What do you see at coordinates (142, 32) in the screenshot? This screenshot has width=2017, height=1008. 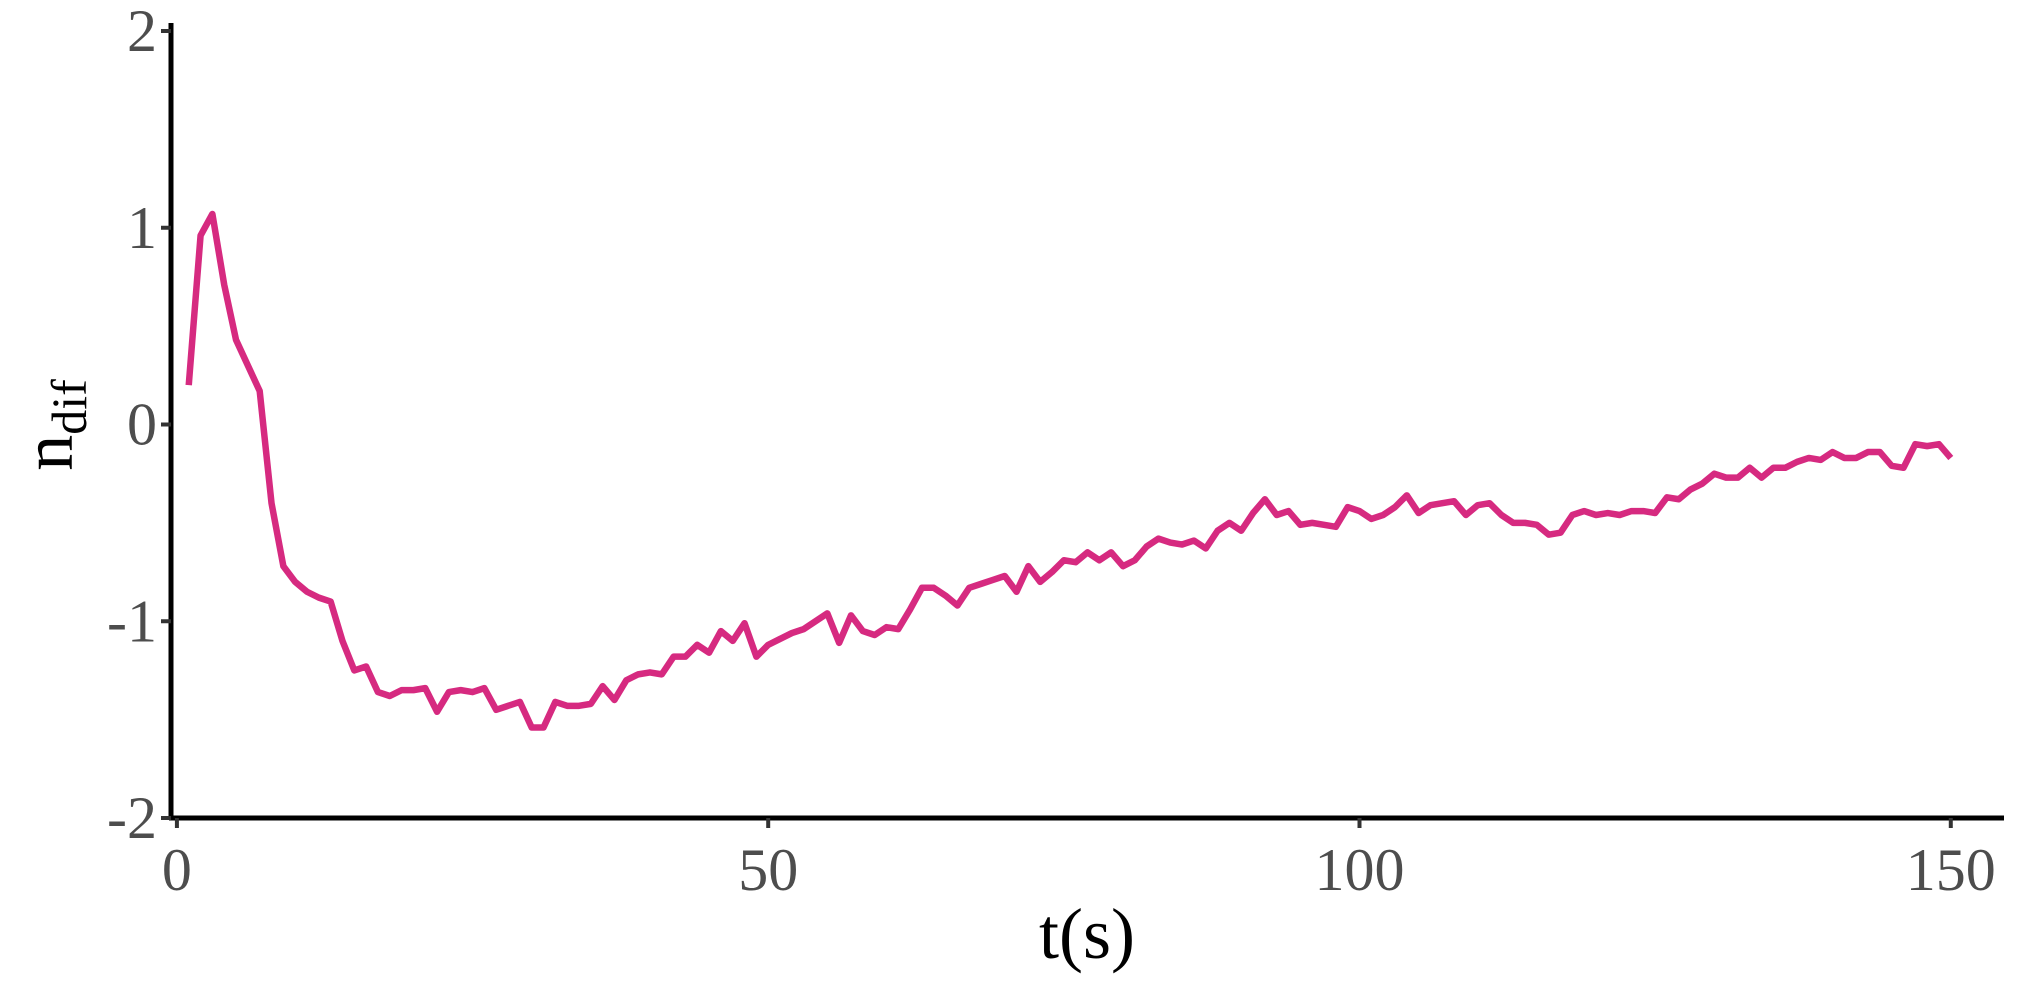 I see `y-tick-label: 2` at bounding box center [142, 32].